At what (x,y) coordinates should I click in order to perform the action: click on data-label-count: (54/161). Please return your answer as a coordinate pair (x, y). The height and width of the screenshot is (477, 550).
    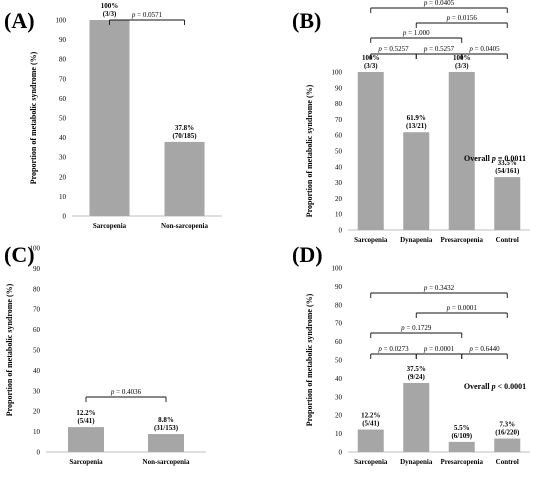
    Looking at the image, I should click on (507, 171).